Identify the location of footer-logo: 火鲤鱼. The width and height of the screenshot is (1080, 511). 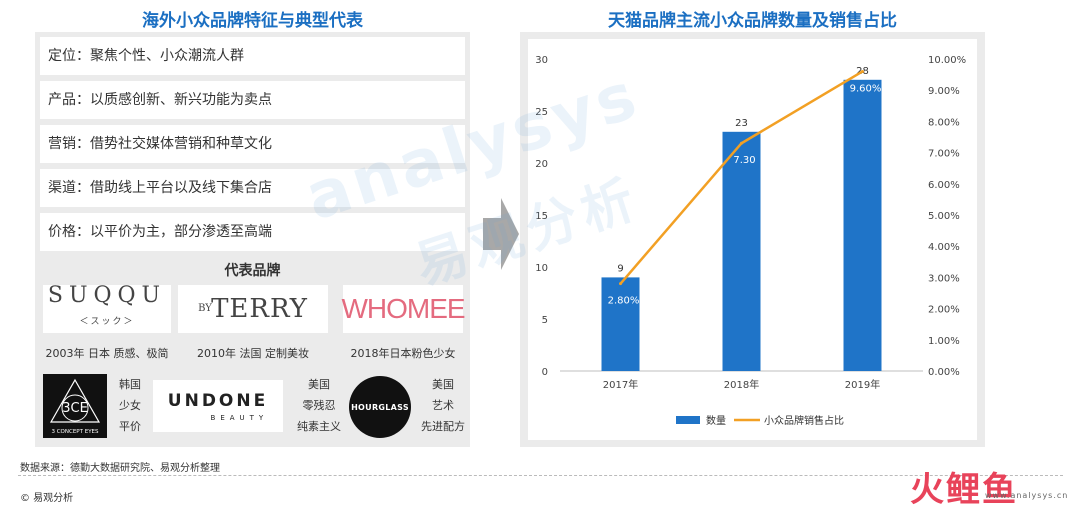
(964, 490).